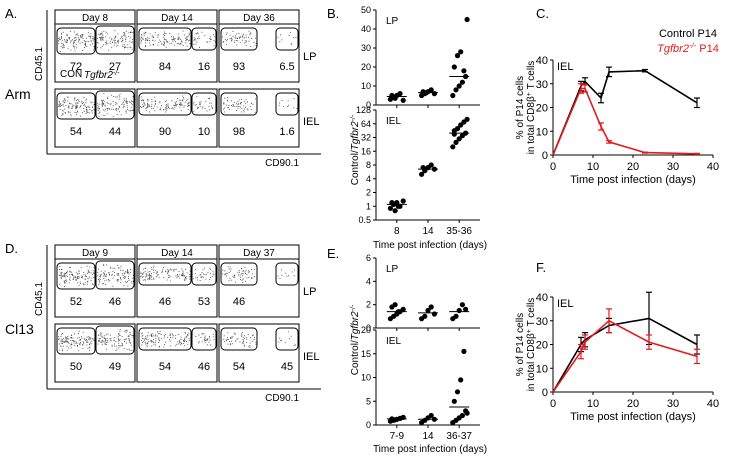  What do you see at coordinates (287, 339) in the screenshot?
I see `gate-right` at bounding box center [287, 339].